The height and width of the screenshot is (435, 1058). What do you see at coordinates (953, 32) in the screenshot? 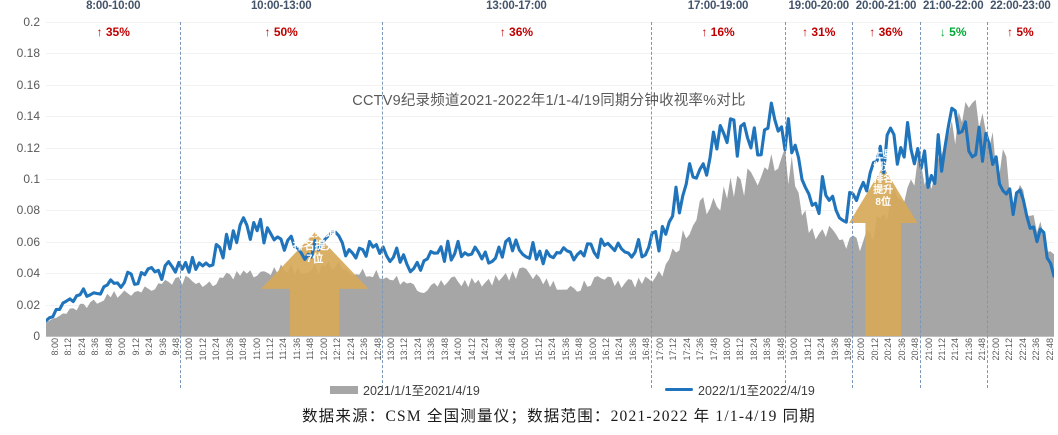
I see `segment-delta-down: ↓ 5%` at bounding box center [953, 32].